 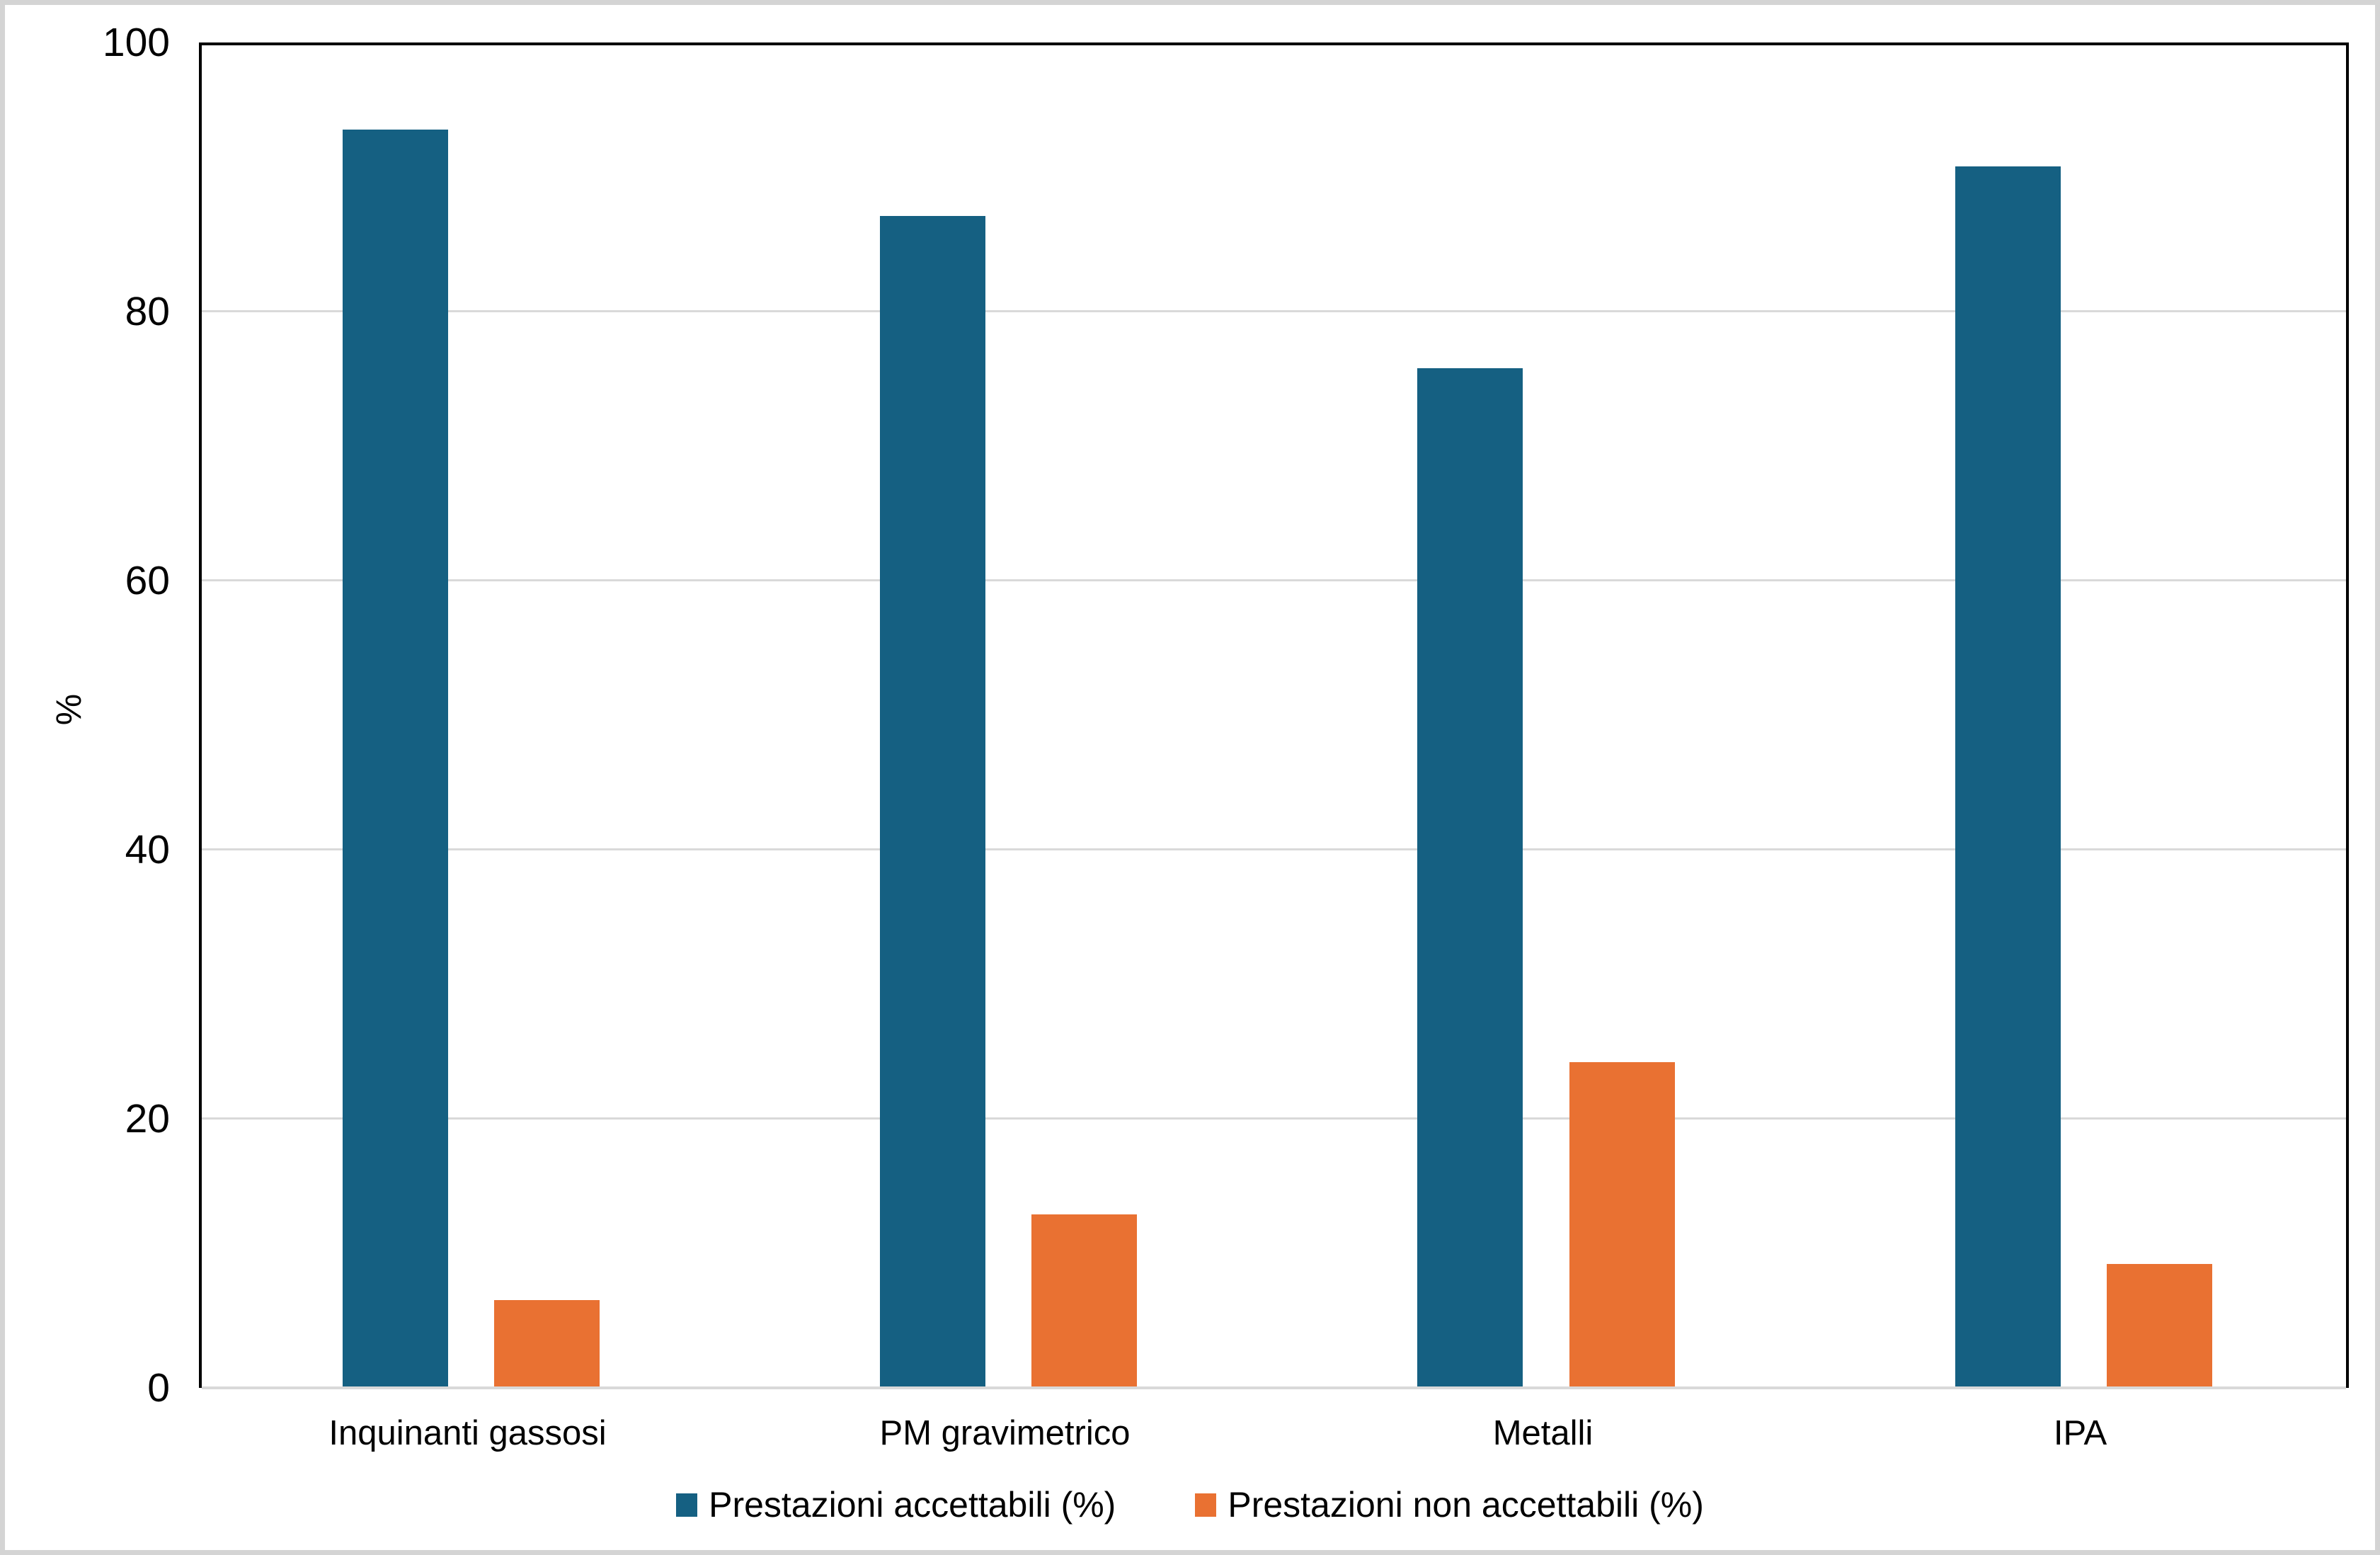 I want to click on legend-label: Prestazioni accettabili (%), so click(x=913, y=1505).